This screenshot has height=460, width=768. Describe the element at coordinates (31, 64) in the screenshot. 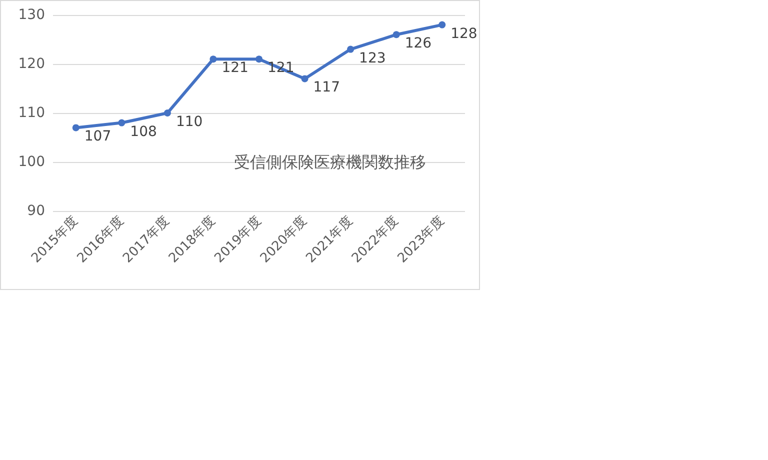

I see `y-tick-label: 120` at that location.